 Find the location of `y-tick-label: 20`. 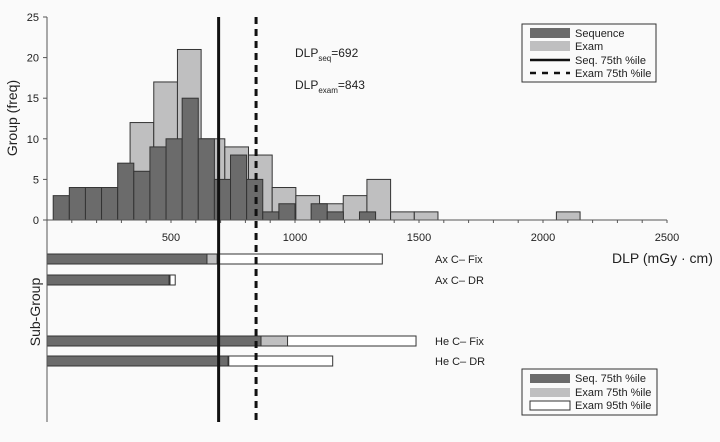

y-tick-label: 20 is located at coordinates (33, 59).